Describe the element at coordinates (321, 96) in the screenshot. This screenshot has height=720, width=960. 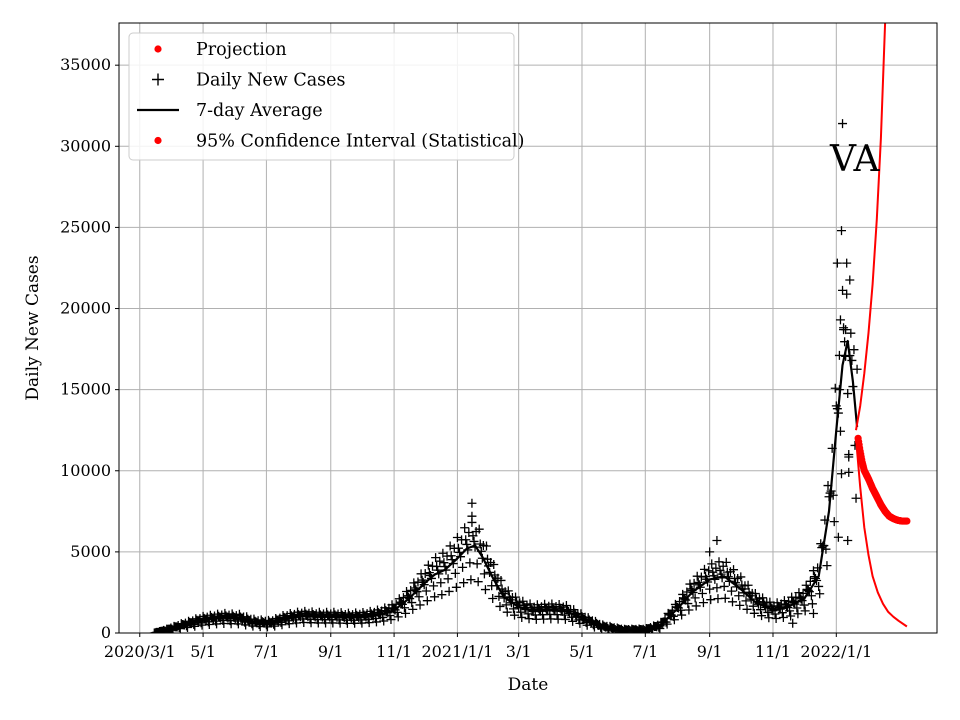
I see `legend-box` at that location.